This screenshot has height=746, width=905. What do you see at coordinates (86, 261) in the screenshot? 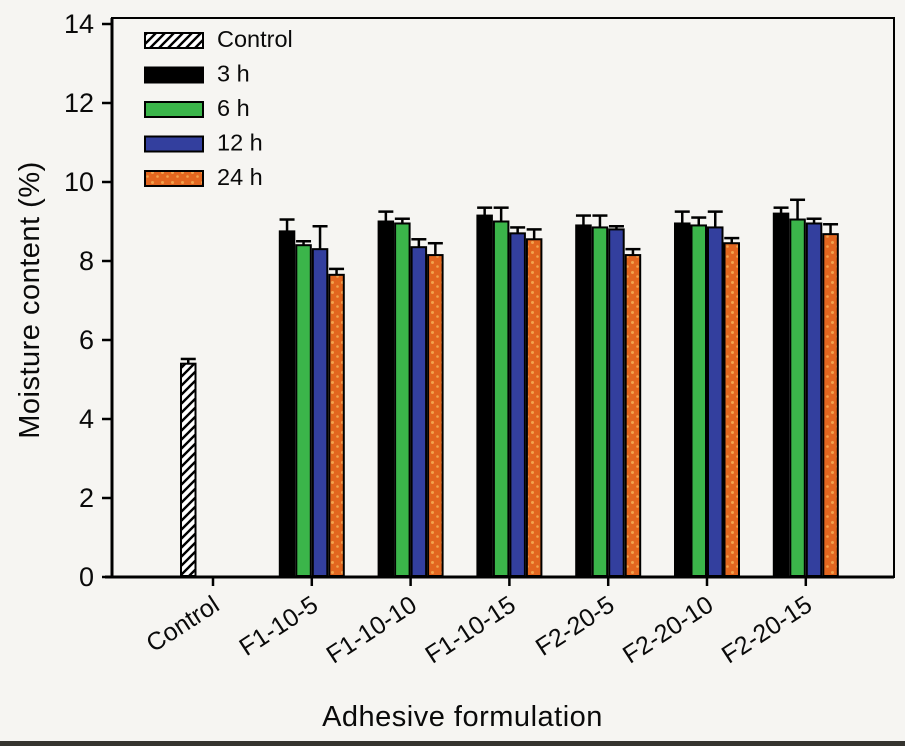
I see `y-tick-label: 8` at bounding box center [86, 261].